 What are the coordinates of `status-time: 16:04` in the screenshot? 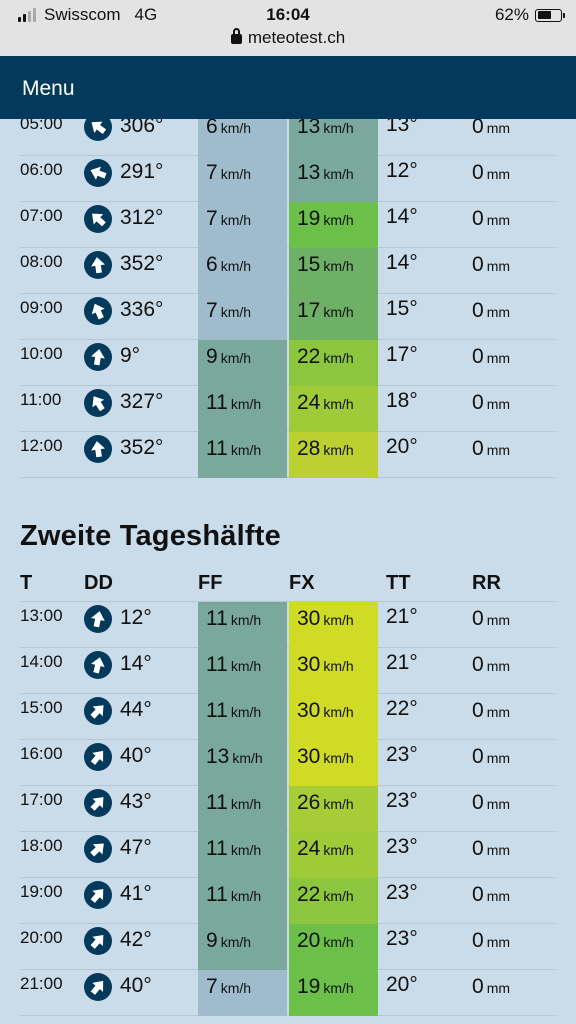 It's located at (288, 14).